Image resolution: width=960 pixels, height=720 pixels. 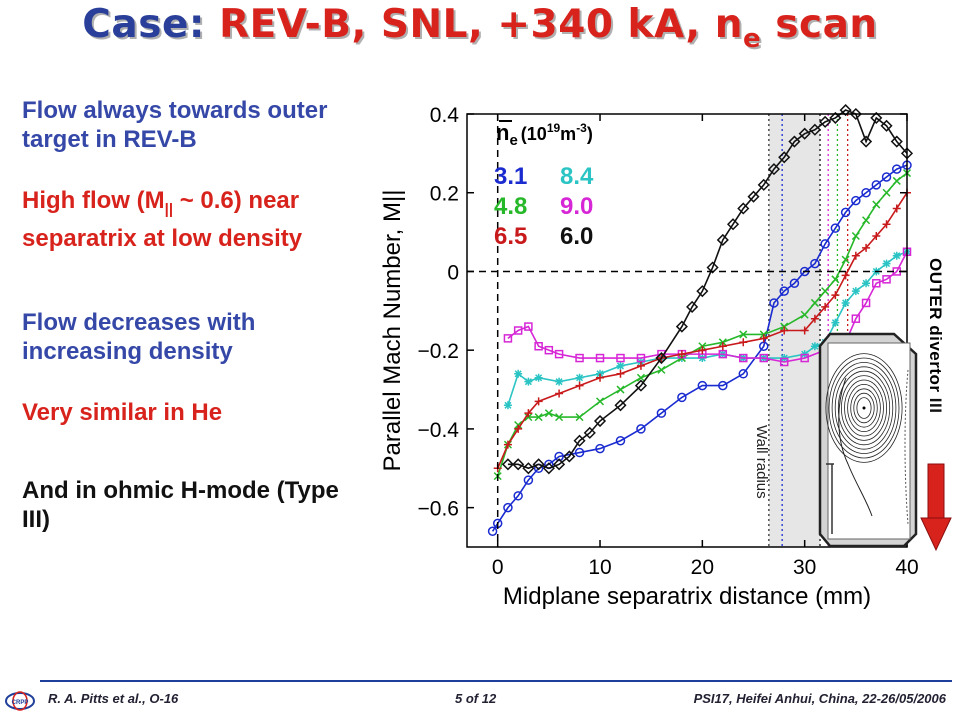 I want to click on tokamak-inset, so click(x=868, y=440).